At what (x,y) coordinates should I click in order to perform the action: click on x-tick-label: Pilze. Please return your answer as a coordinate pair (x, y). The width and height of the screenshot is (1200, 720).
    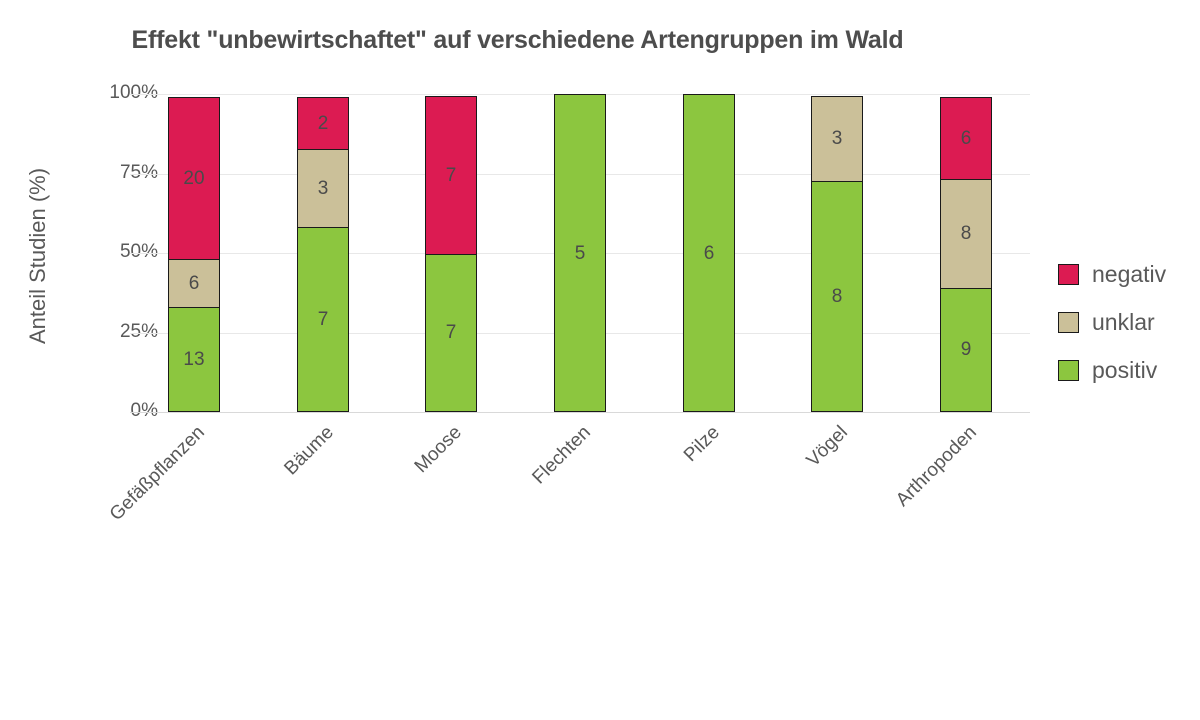
    Looking at the image, I should click on (701, 444).